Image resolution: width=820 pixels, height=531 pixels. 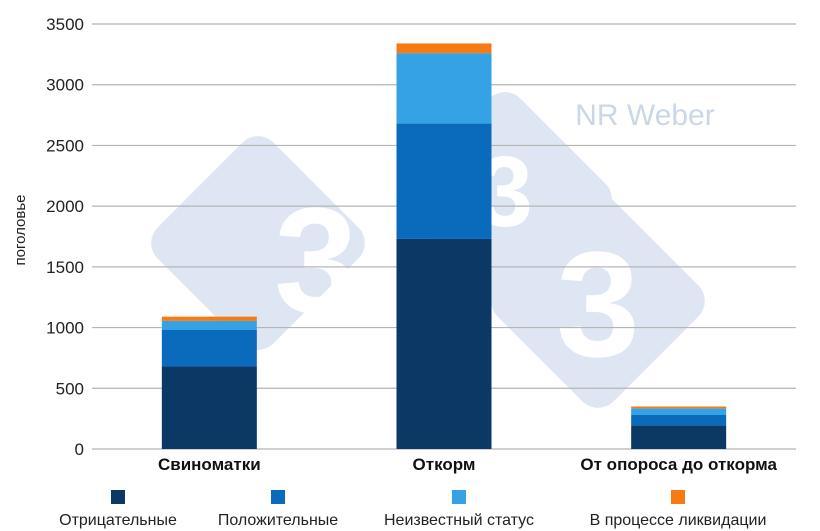 What do you see at coordinates (644, 115) in the screenshot?
I see `watermark-text: NR Weber` at bounding box center [644, 115].